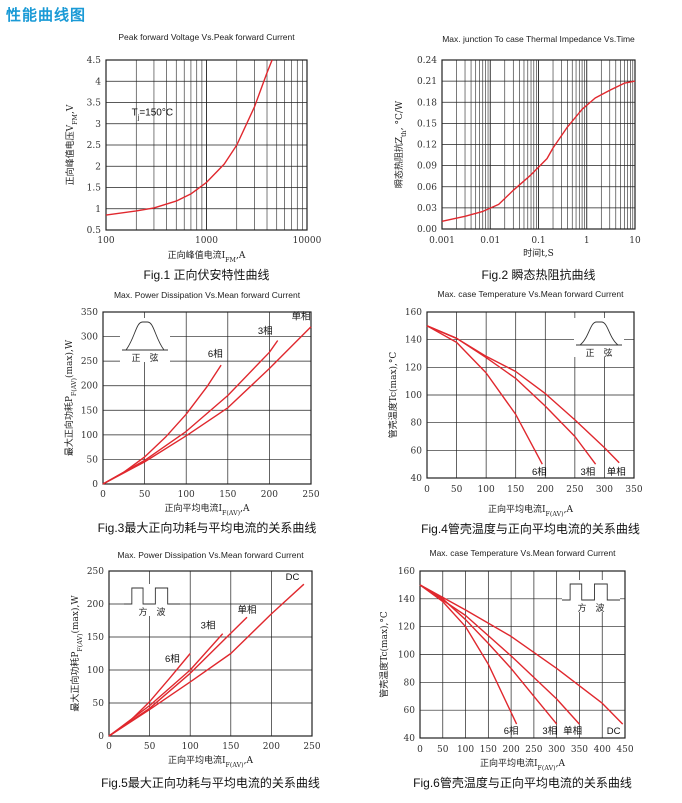 The height and width of the screenshot is (803, 682). What do you see at coordinates (94, 104) in the screenshot?
I see `y-tick-label: 3.5` at bounding box center [94, 104].